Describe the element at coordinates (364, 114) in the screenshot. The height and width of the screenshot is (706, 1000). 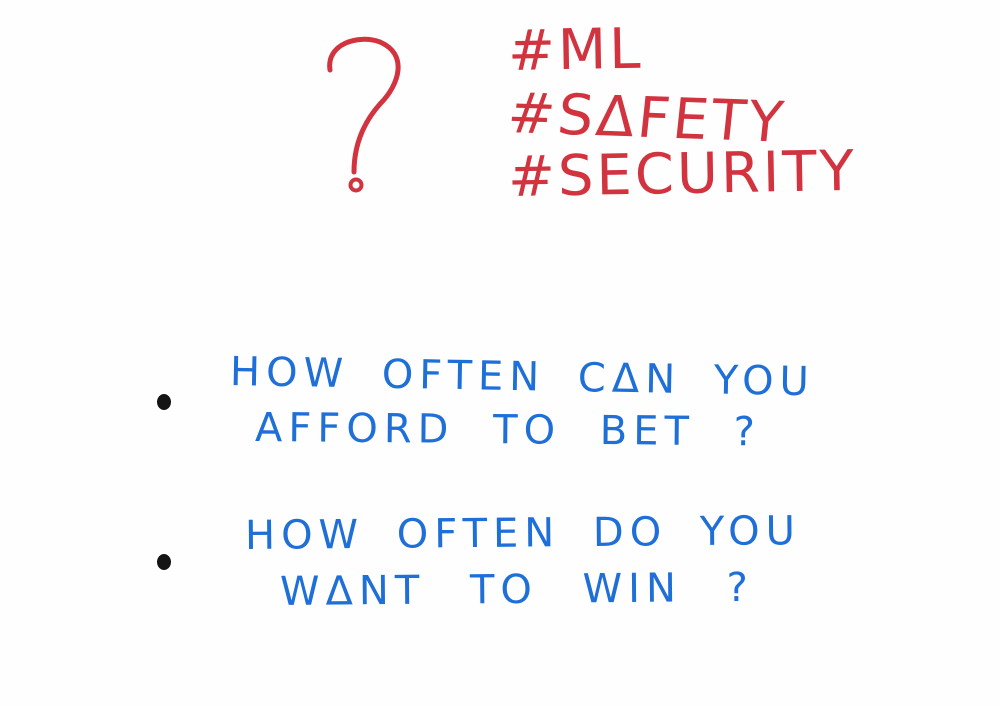
I see `question-mark-icon` at that location.